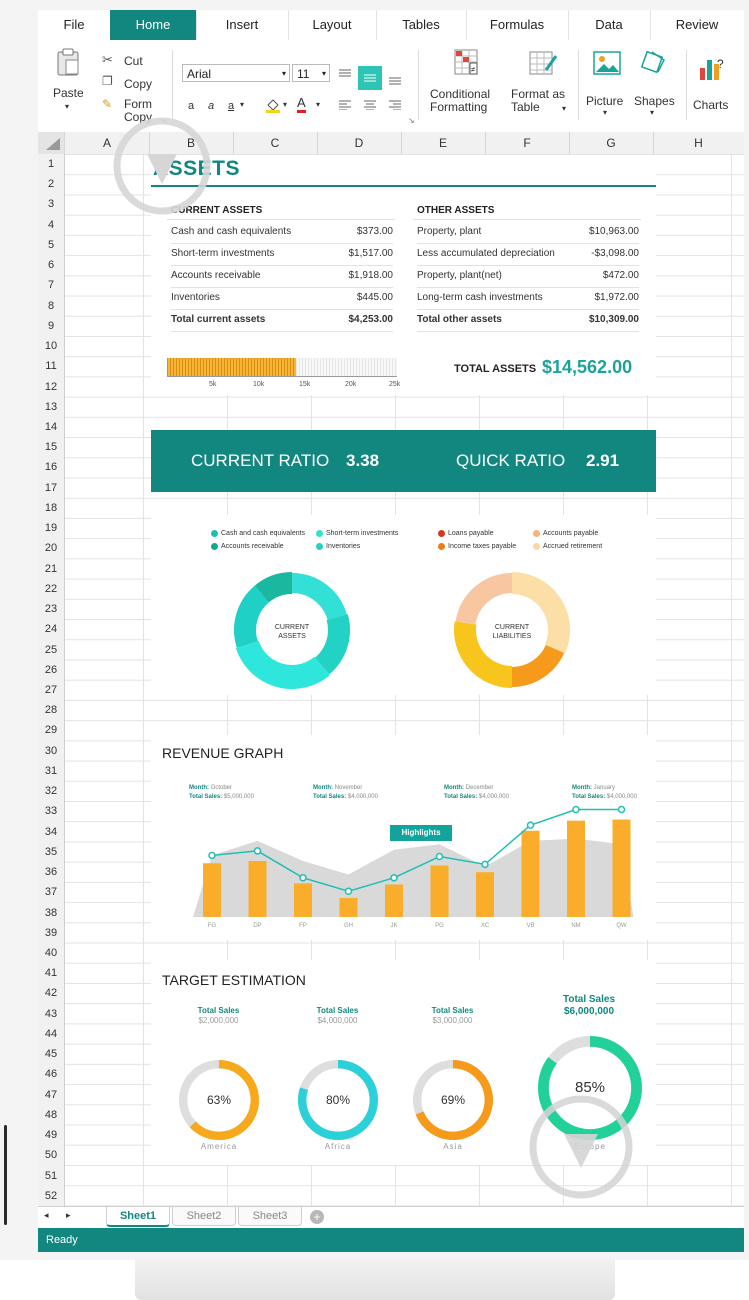  I want to click on column-header: B, so click(191, 143).